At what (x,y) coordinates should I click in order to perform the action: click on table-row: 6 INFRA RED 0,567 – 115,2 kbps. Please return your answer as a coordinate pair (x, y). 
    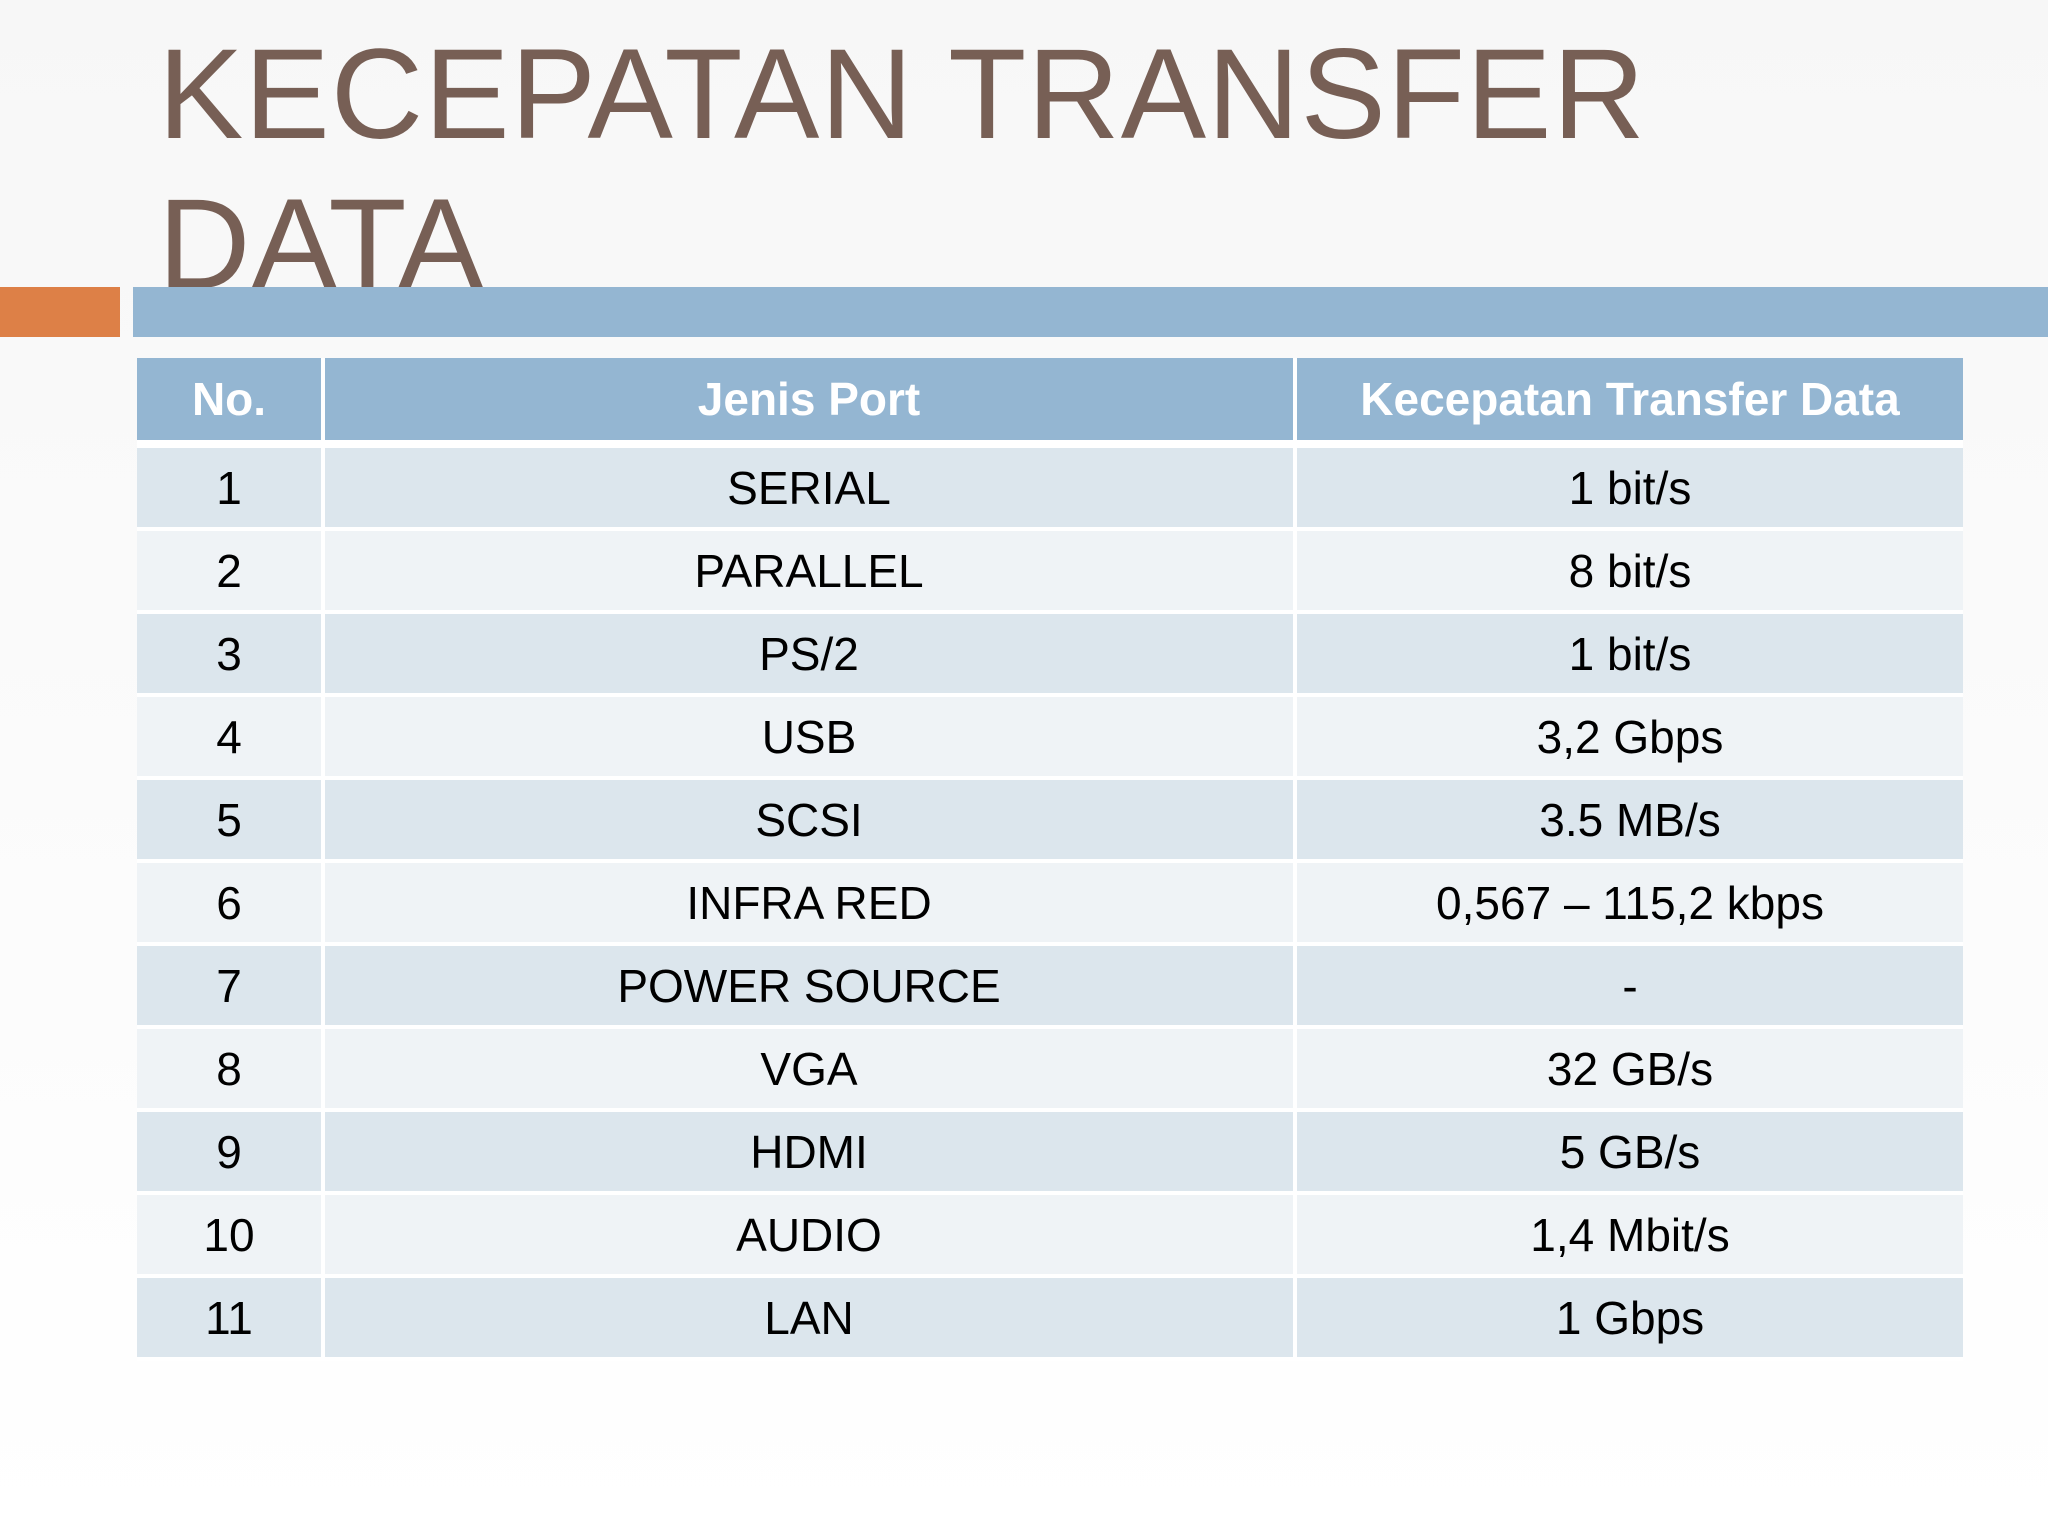
    Looking at the image, I should click on (1050, 903).